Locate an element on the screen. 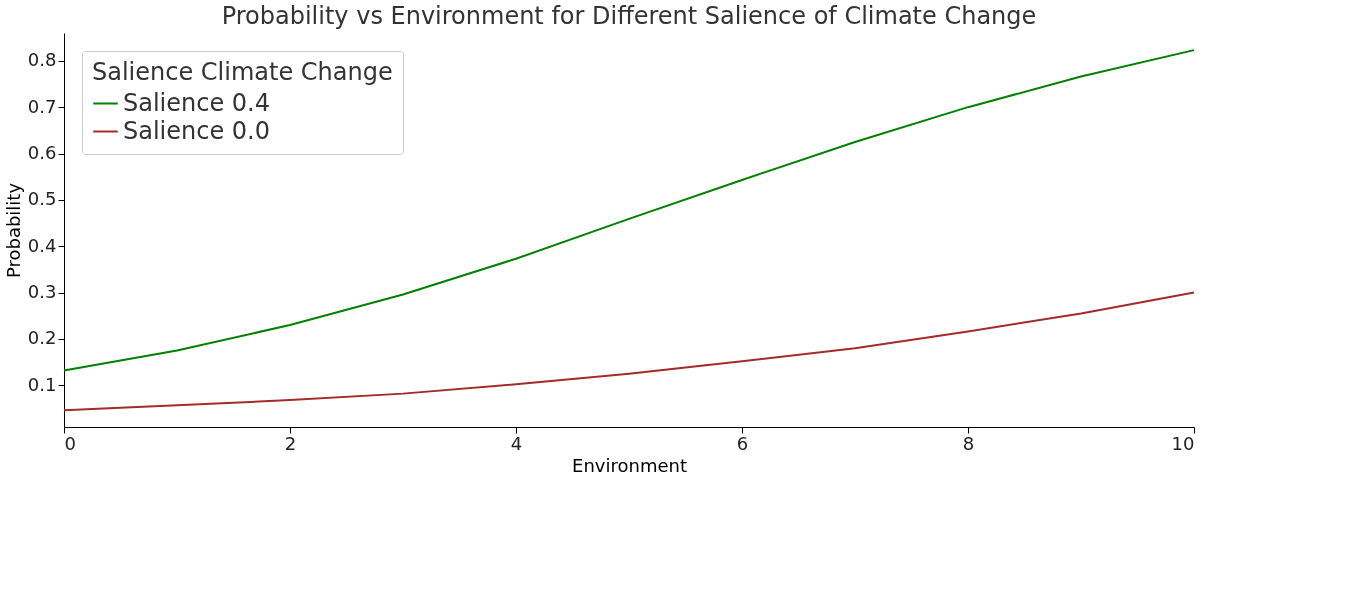 This screenshot has height=604, width=1365. y-tick-label: 0.3 is located at coordinates (42, 292).